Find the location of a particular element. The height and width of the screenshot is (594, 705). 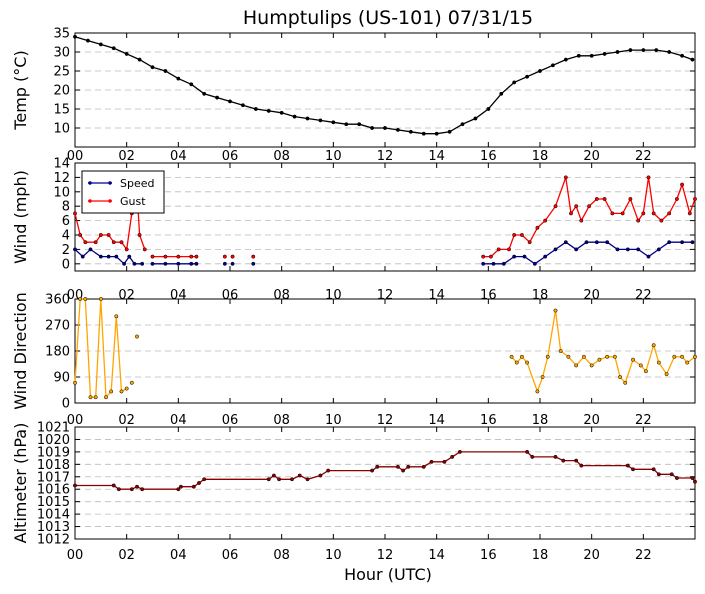

x-tick-label: 14 is located at coordinates (436, 420).